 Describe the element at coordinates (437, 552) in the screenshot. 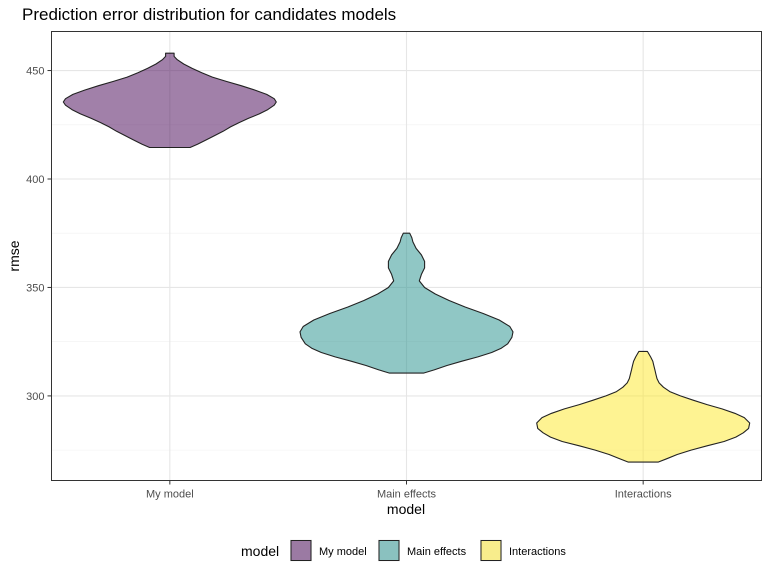

I see `legend-label: Main effects` at that location.